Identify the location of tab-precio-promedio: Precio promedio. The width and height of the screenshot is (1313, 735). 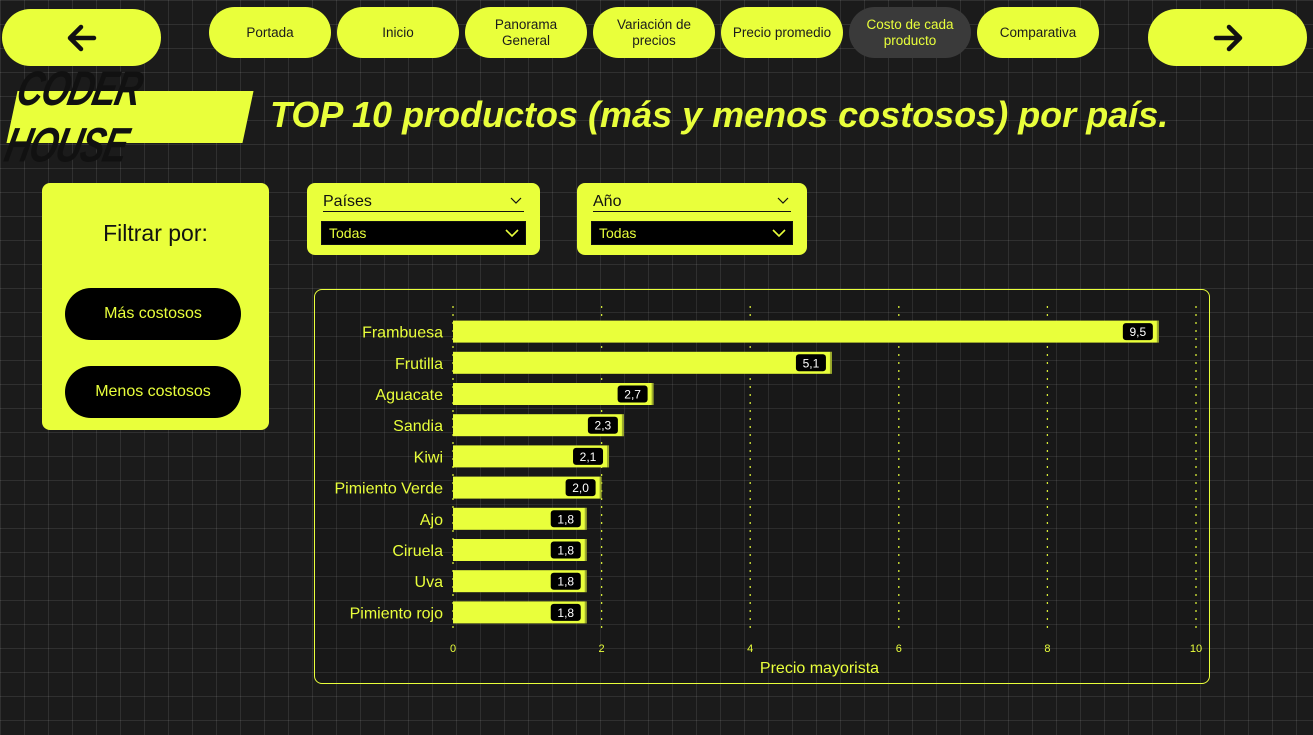
(782, 32).